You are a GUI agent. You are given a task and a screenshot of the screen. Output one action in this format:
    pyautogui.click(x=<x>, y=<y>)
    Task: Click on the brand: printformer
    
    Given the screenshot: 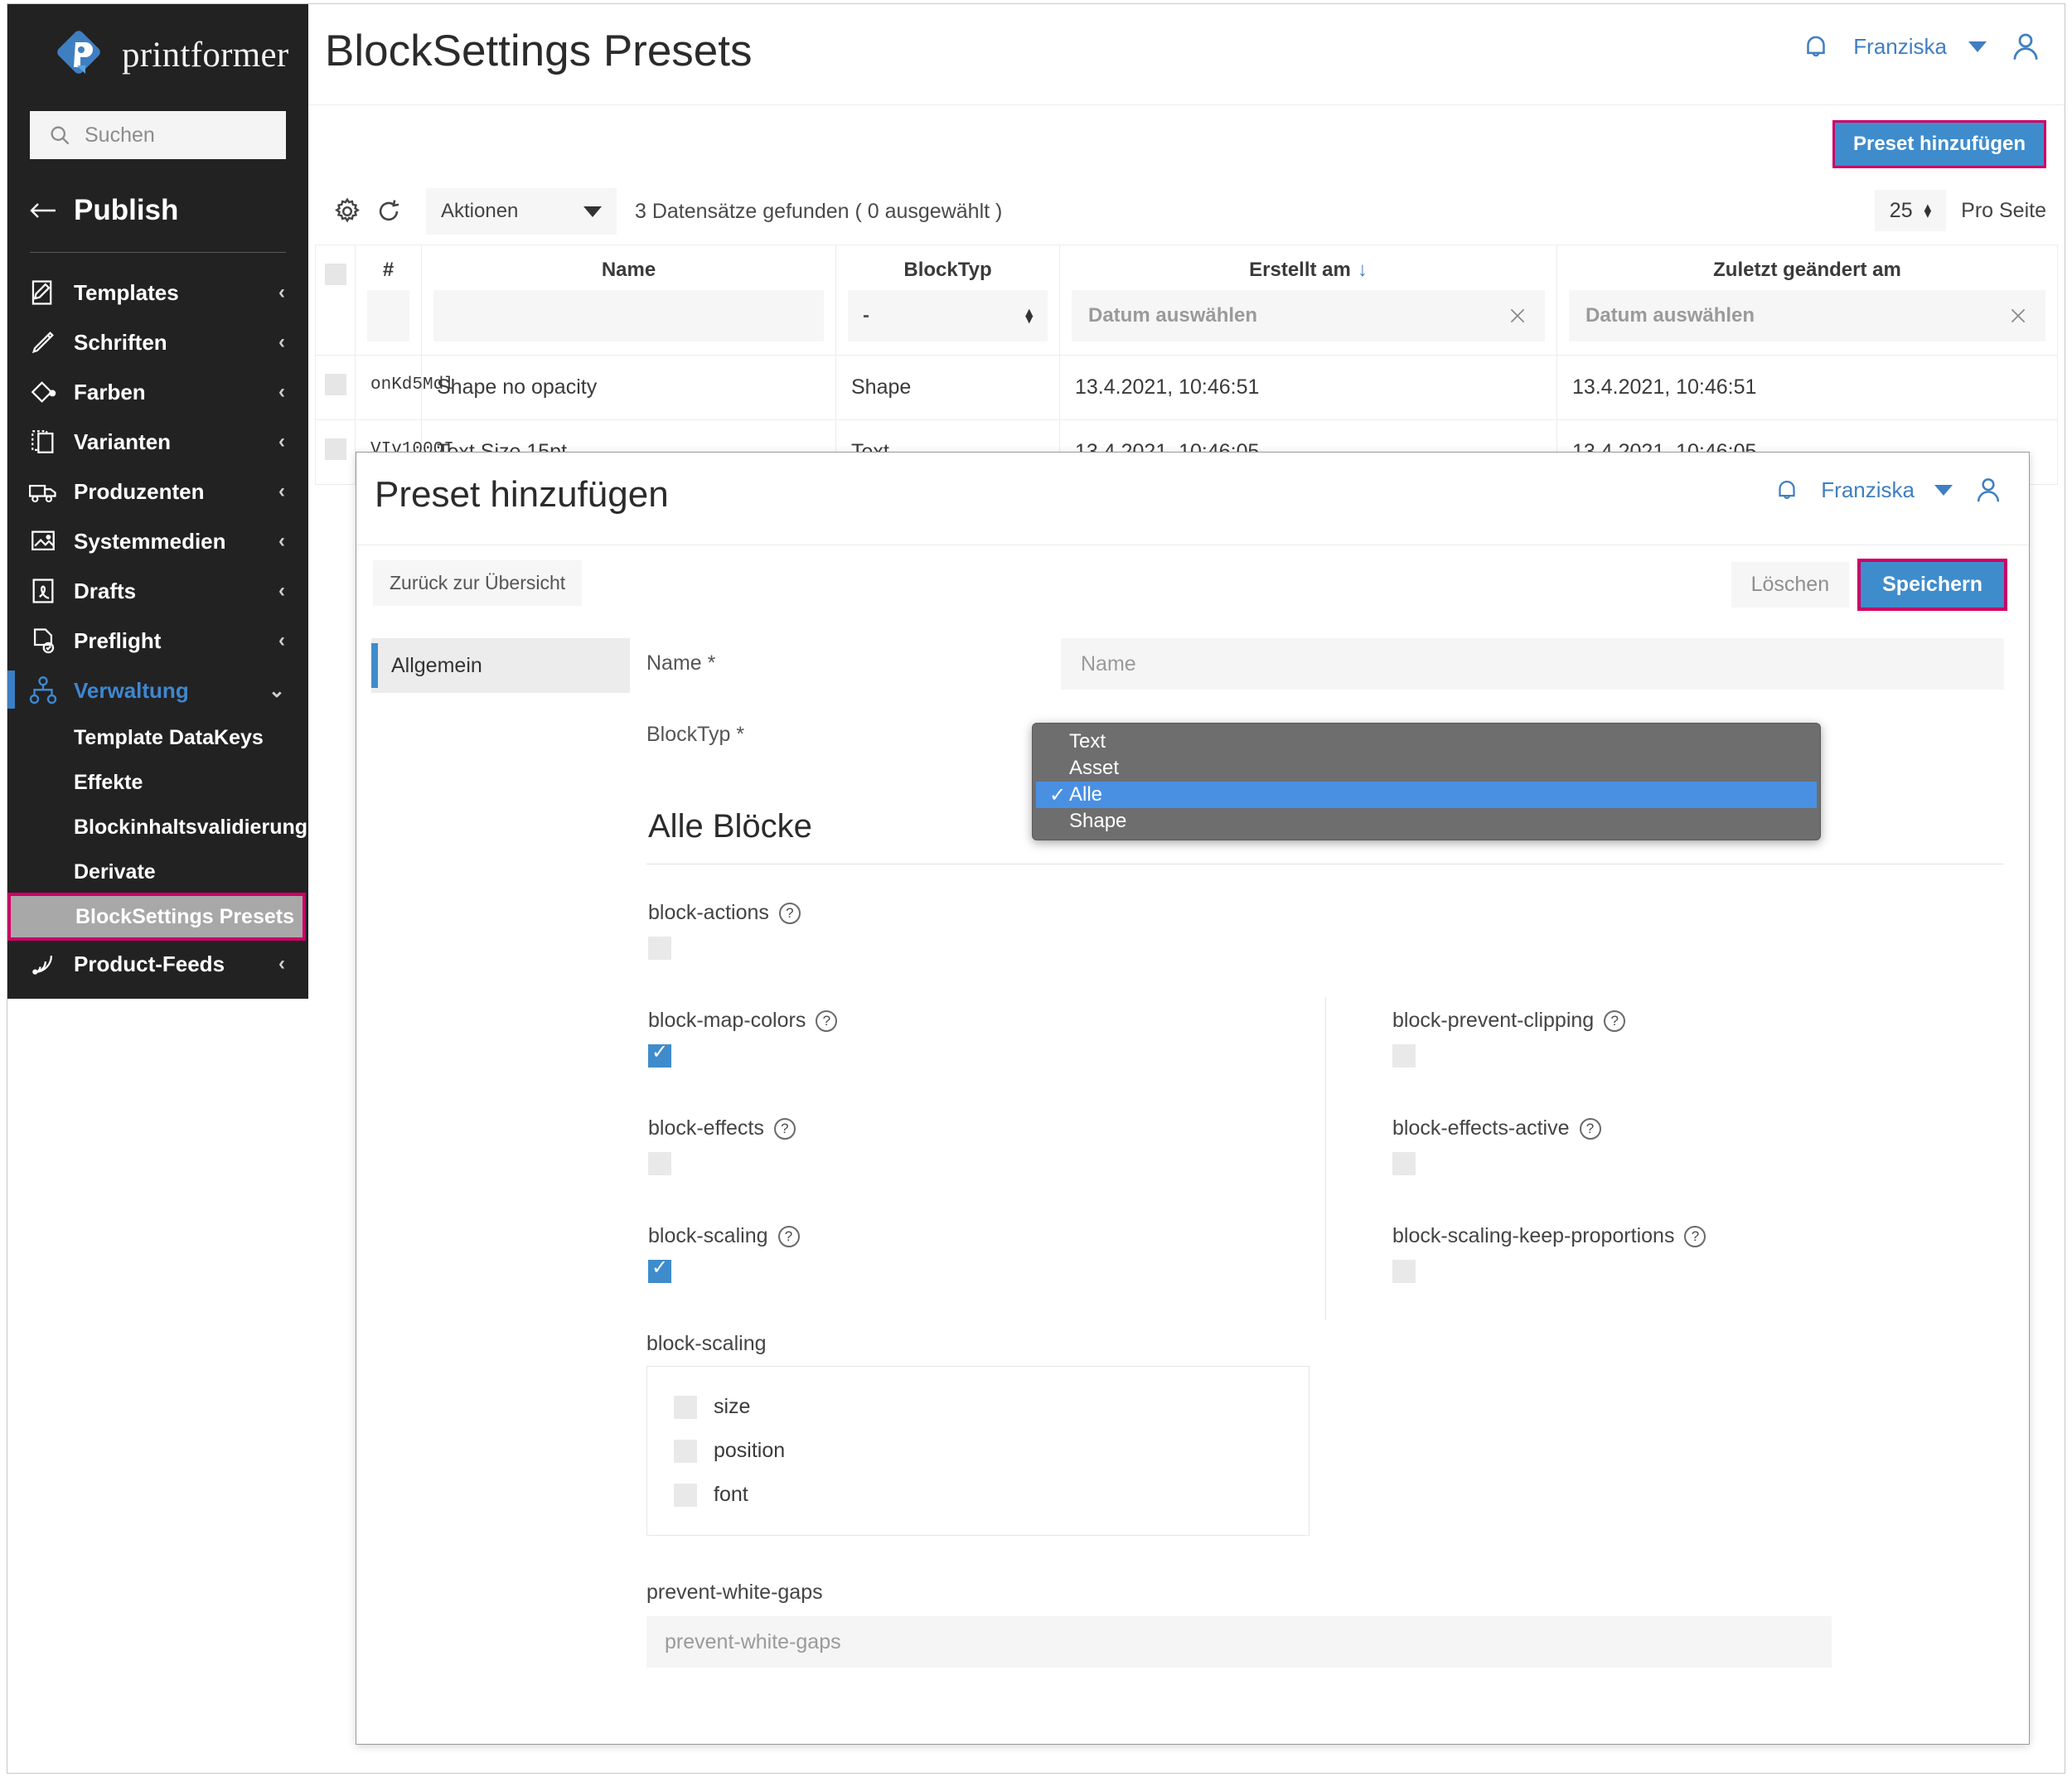 What is the action you would take?
    pyautogui.click(x=157, y=42)
    